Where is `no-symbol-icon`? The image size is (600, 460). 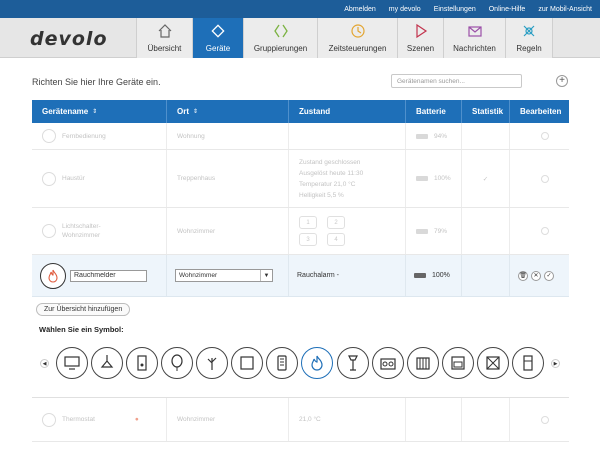 no-symbol-icon is located at coordinates (492, 363).